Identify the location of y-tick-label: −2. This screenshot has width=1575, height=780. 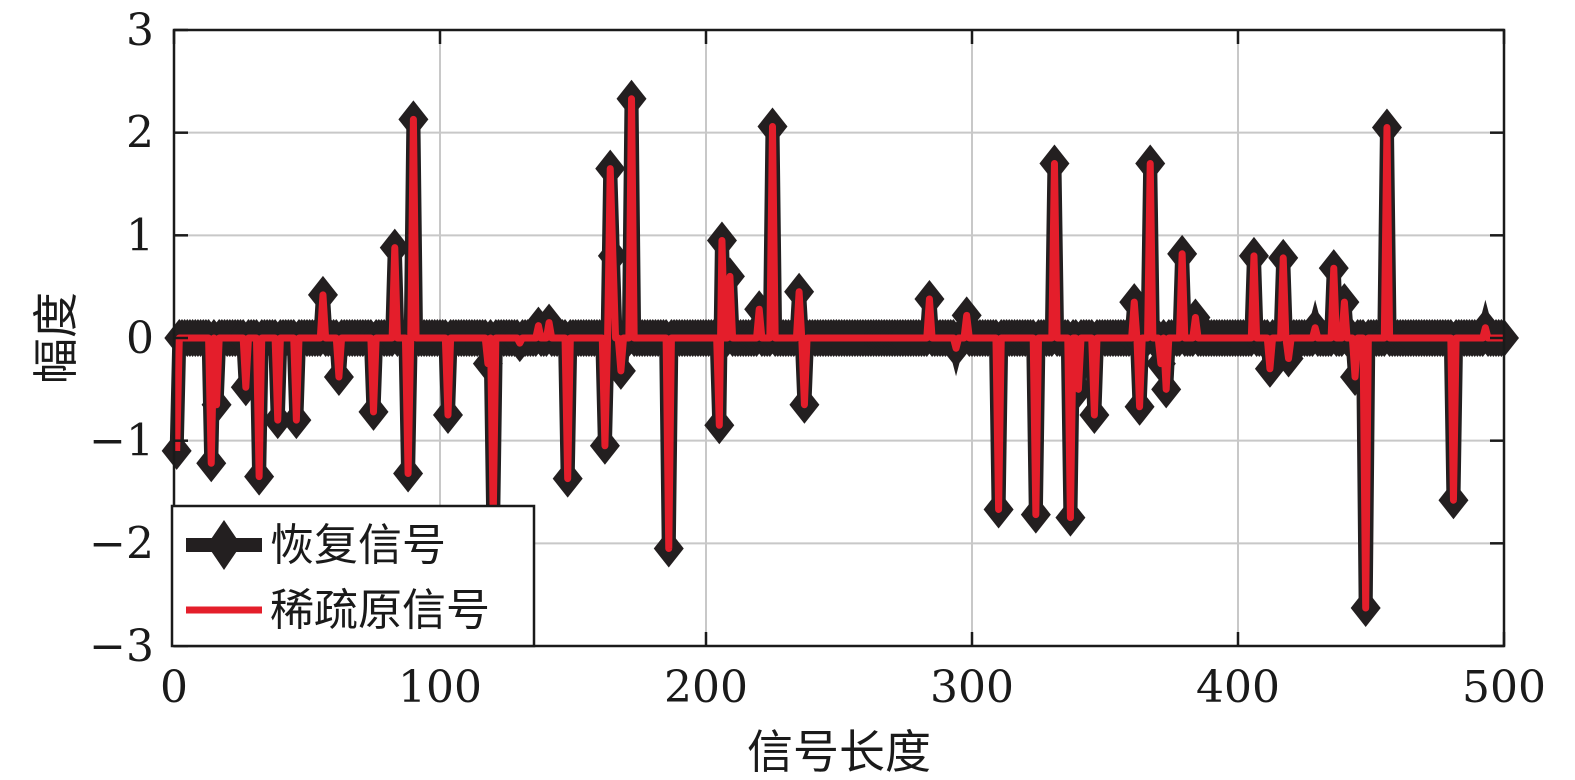
(121, 543).